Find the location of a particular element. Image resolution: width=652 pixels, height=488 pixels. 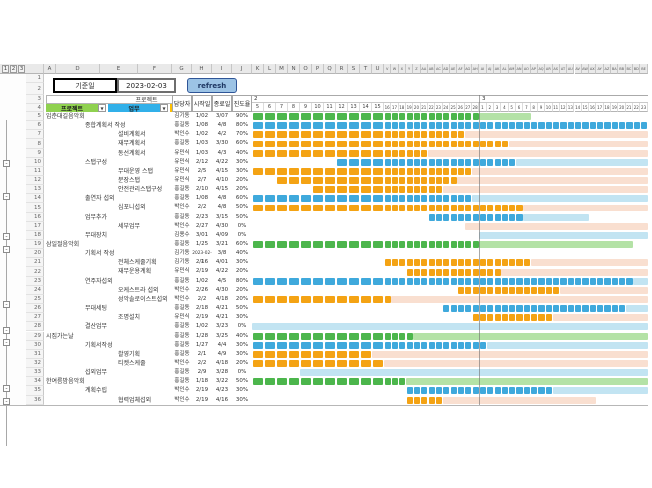

column-letter-E: E is located at coordinates (119, 69).